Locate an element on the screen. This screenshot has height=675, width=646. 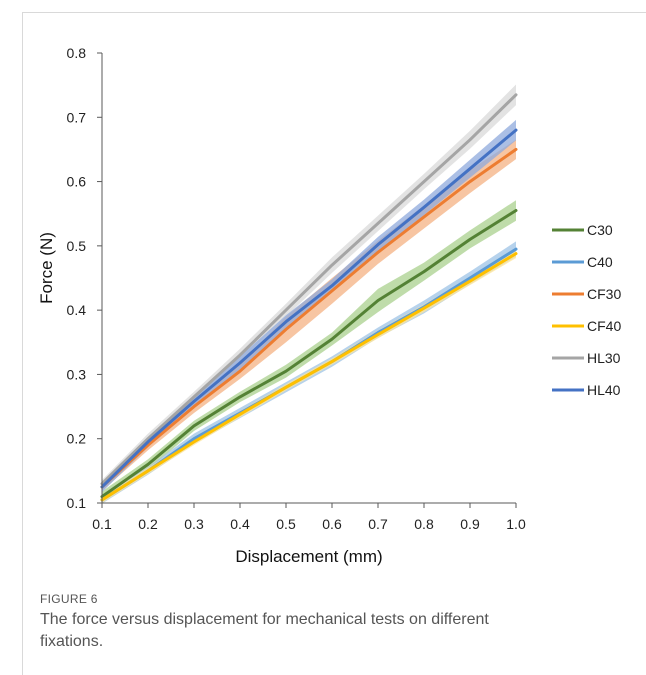
chart-legend: C30 C40 CF30 CF40 HL30 HL40 is located at coordinates (586, 310).